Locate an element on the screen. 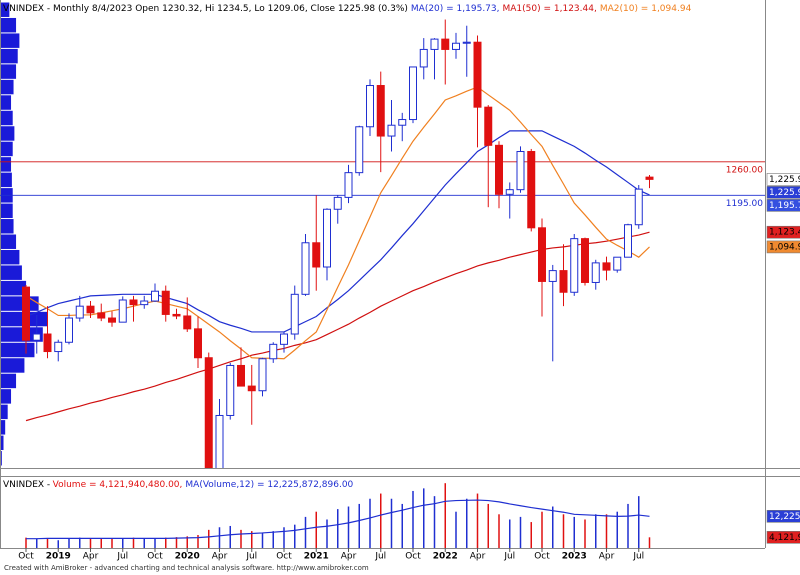 Image resolution: width=800 pixels, height=575 pixels. x-tick-label: 2021 is located at coordinates (316, 557).